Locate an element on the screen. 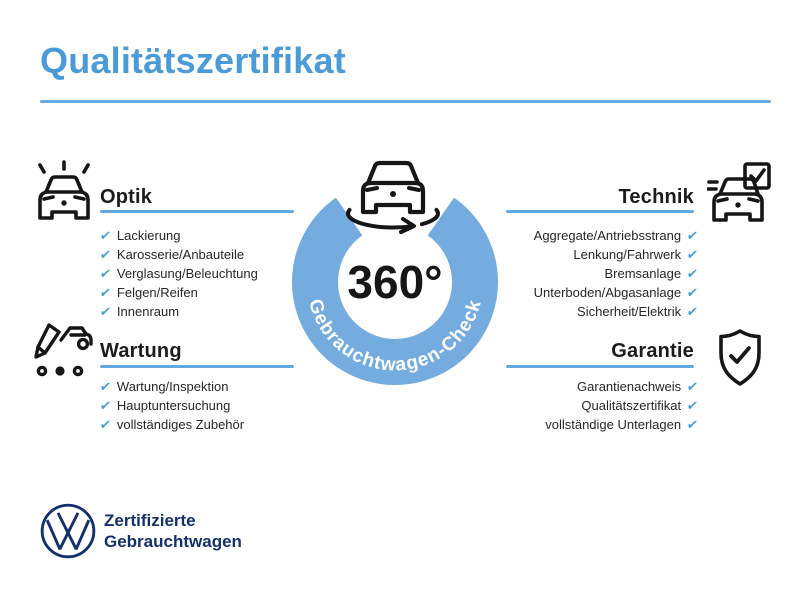  list-item: ✔ Lackierung is located at coordinates (139, 235).